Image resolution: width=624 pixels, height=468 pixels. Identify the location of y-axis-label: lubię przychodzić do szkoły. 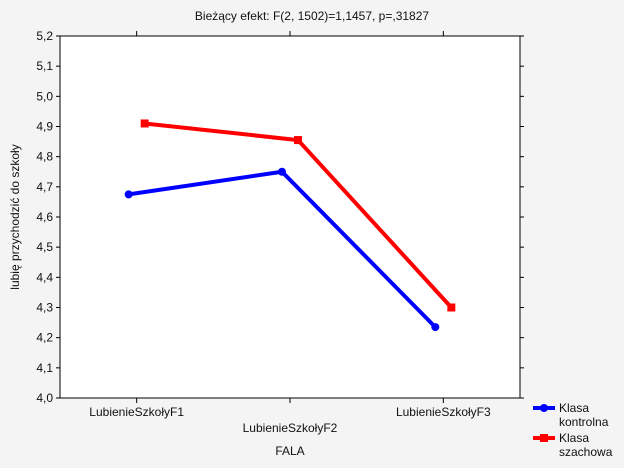
(15, 216).